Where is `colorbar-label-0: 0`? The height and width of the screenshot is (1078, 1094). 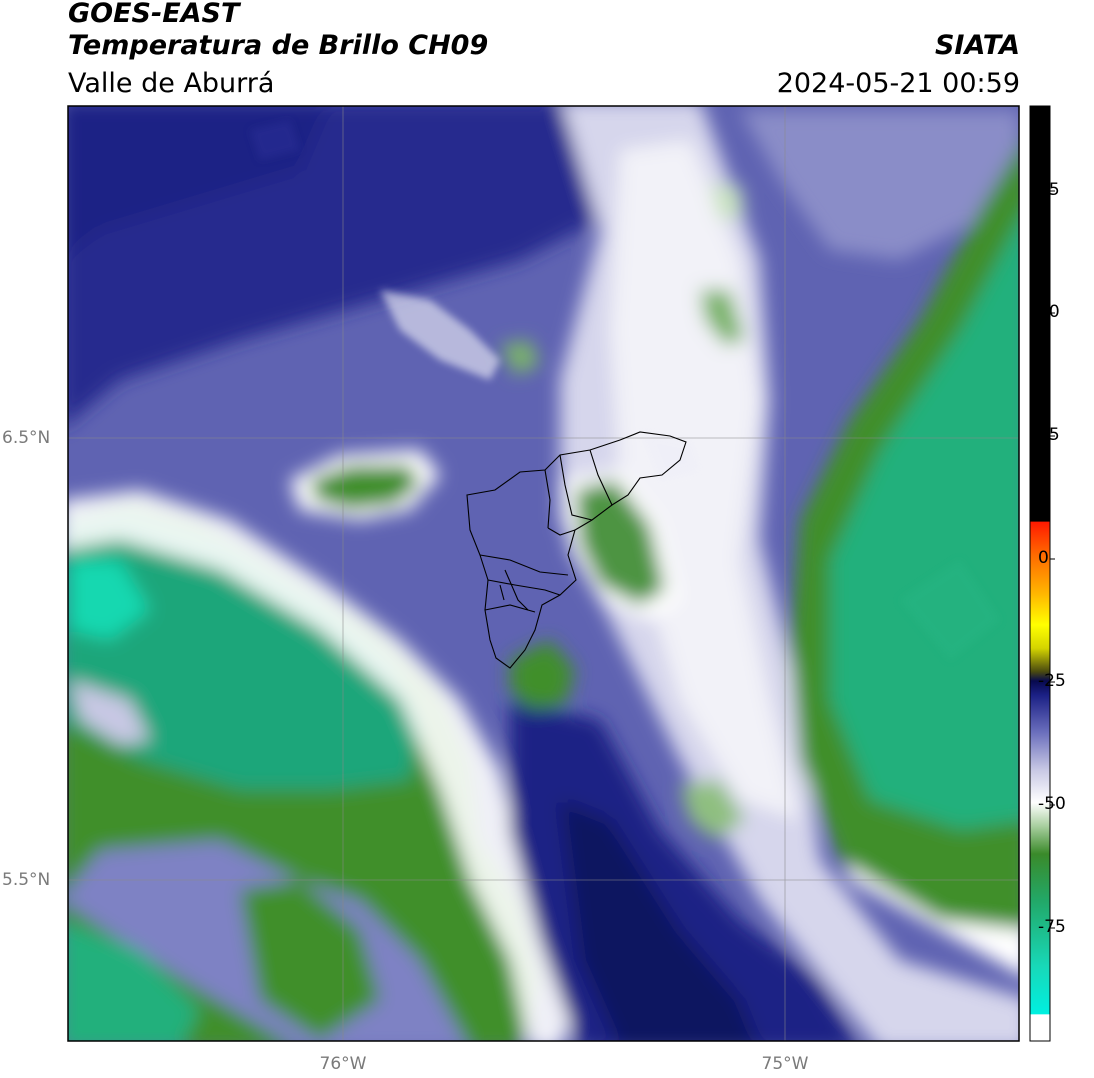
colorbar-label-0: 0 is located at coordinates (1043, 558).